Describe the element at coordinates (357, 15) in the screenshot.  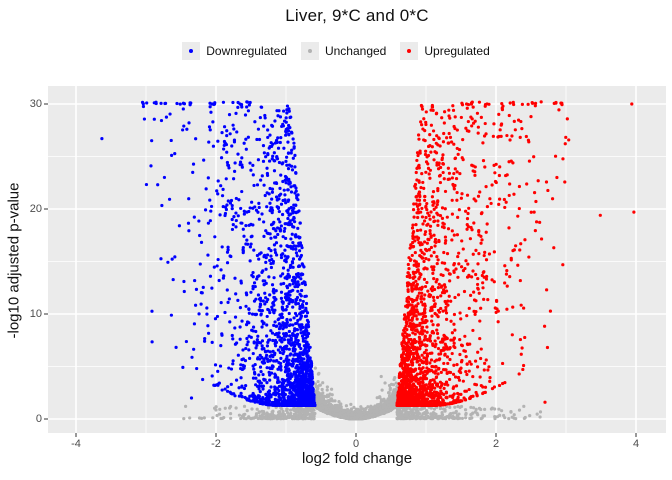
I see `chart-title: Liver, 9*C and 0*C` at that location.